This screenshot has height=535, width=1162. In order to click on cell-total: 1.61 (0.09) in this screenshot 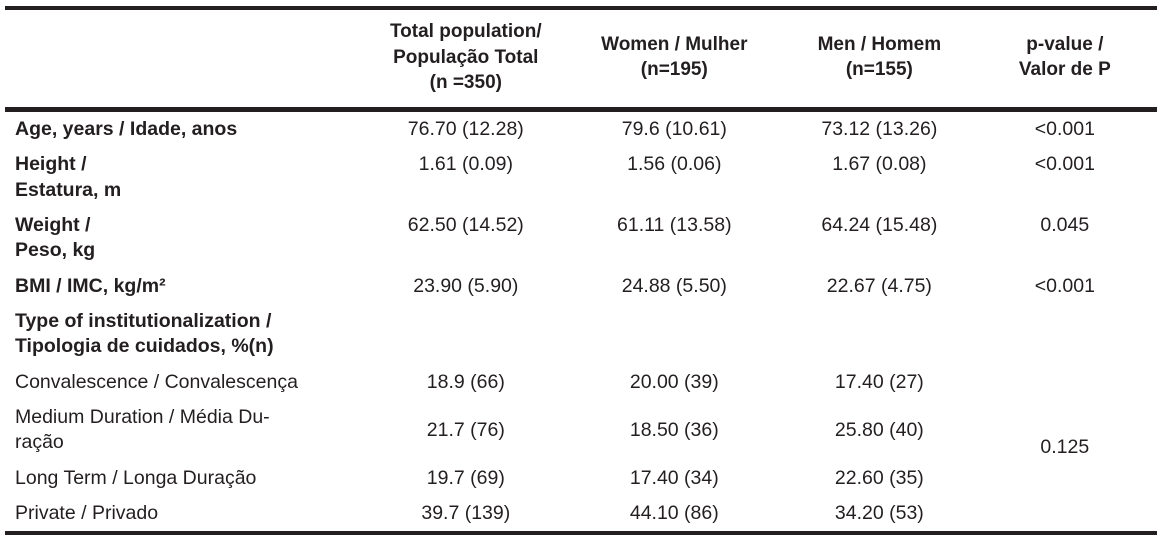, I will do `click(465, 164)`.